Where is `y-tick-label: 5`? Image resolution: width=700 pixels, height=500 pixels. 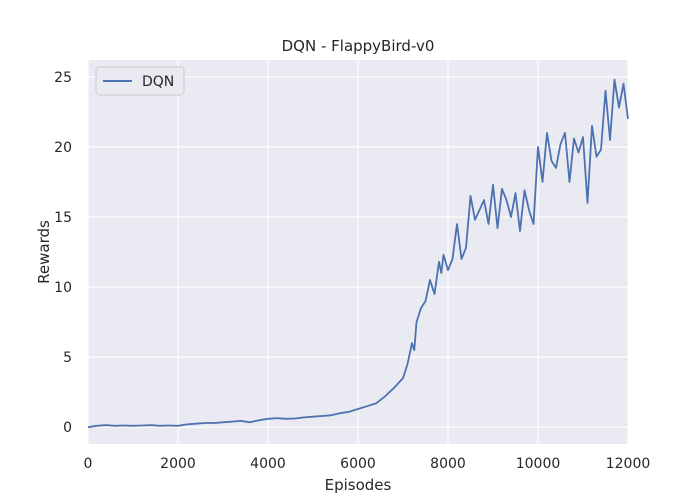 y-tick-label: 5 is located at coordinates (67, 358).